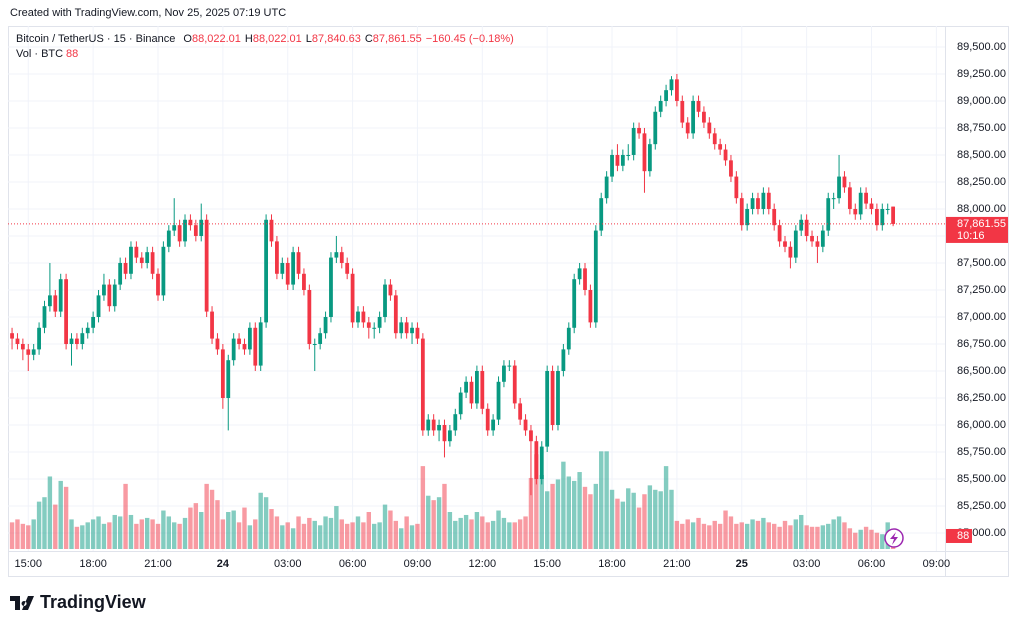 The width and height of the screenshot is (1024, 629). I want to click on legend-key: H, so click(249, 39).